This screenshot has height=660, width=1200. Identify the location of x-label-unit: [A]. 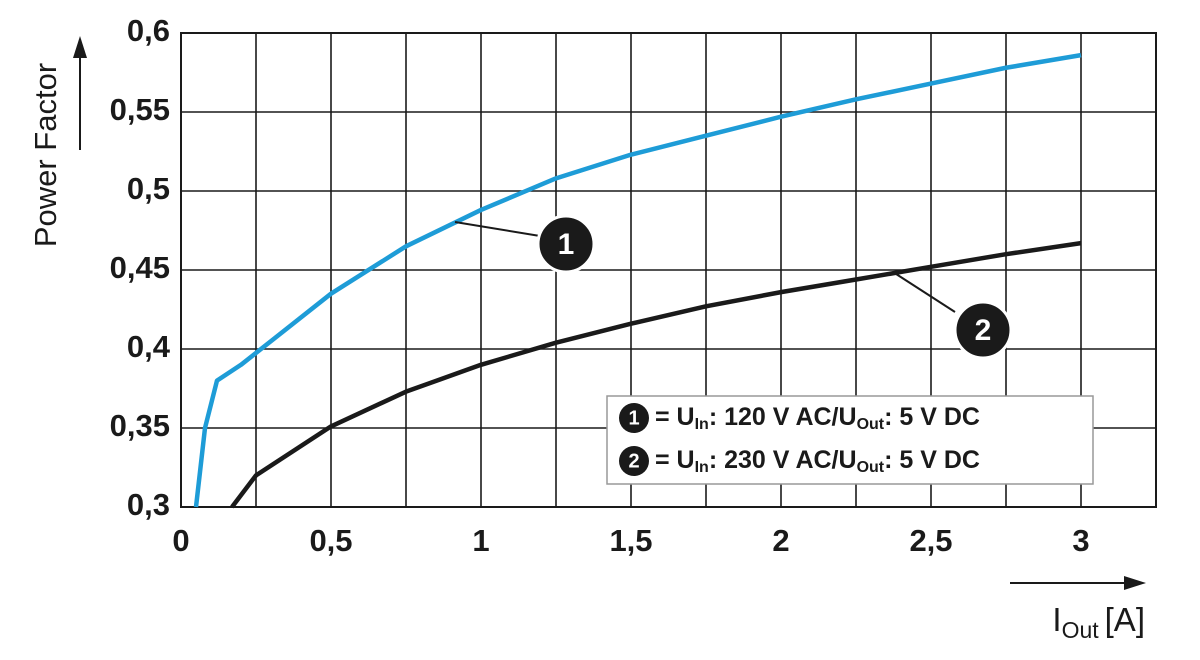
(1125, 619).